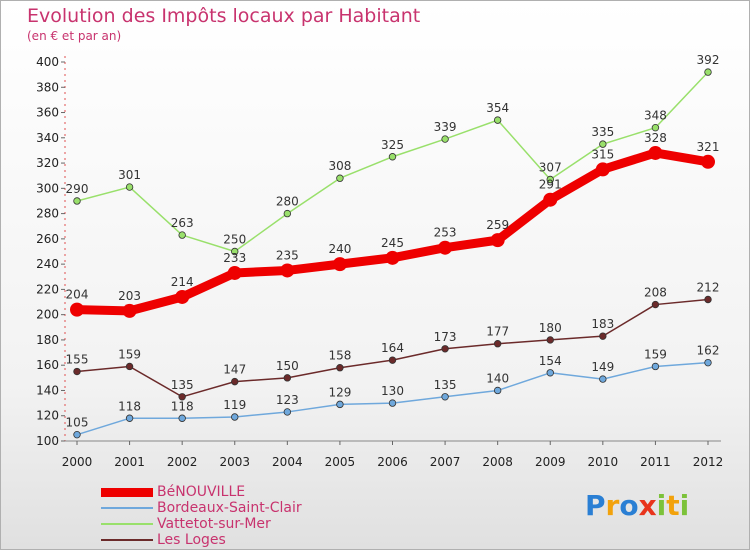 The image size is (750, 550). What do you see at coordinates (47, 365) in the screenshot?
I see `y-tick-label: 160` at bounding box center [47, 365].